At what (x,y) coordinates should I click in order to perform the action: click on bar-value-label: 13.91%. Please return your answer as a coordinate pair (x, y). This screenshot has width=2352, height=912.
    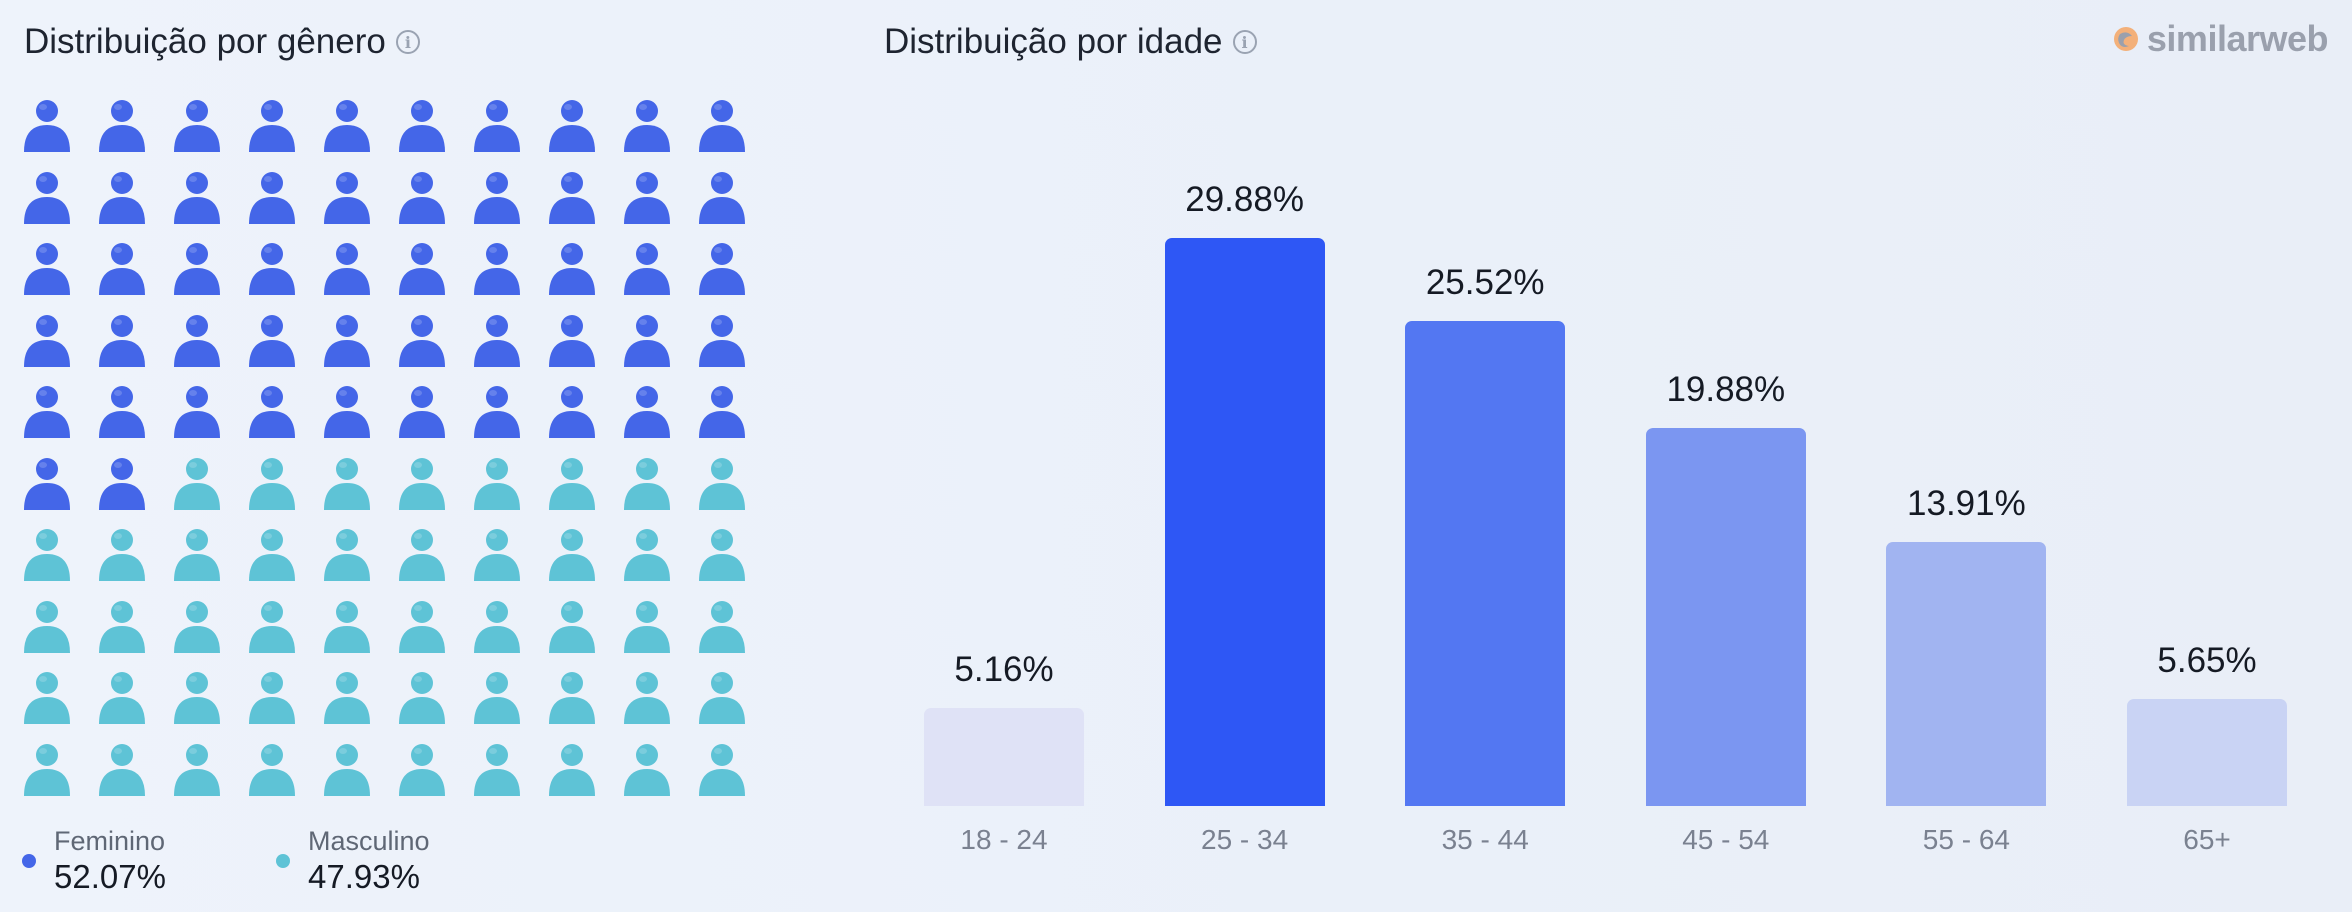
    Looking at the image, I should click on (1966, 503).